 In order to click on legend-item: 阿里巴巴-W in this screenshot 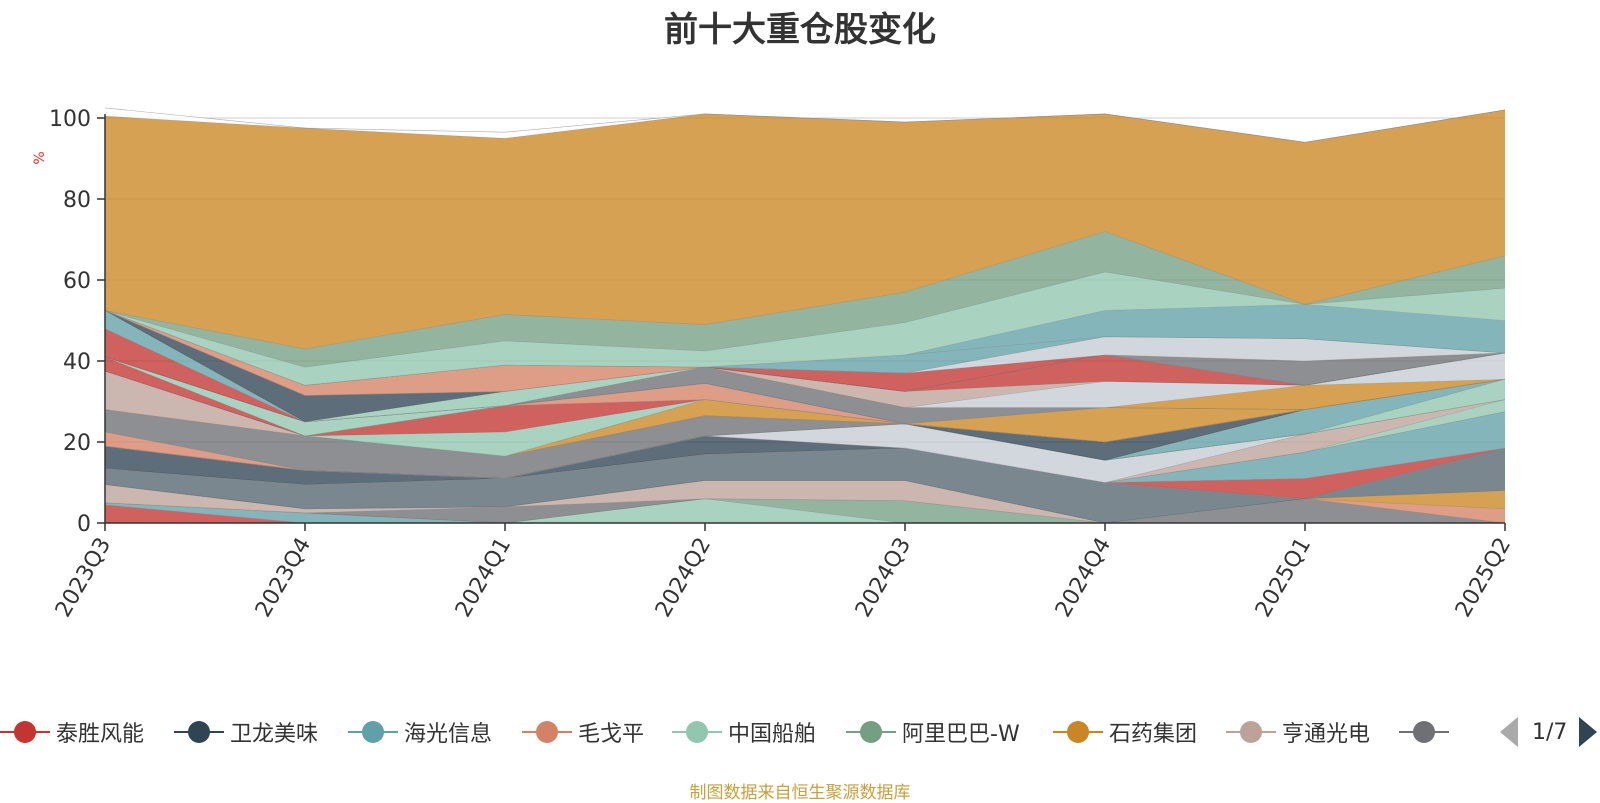, I will do `click(933, 732)`.